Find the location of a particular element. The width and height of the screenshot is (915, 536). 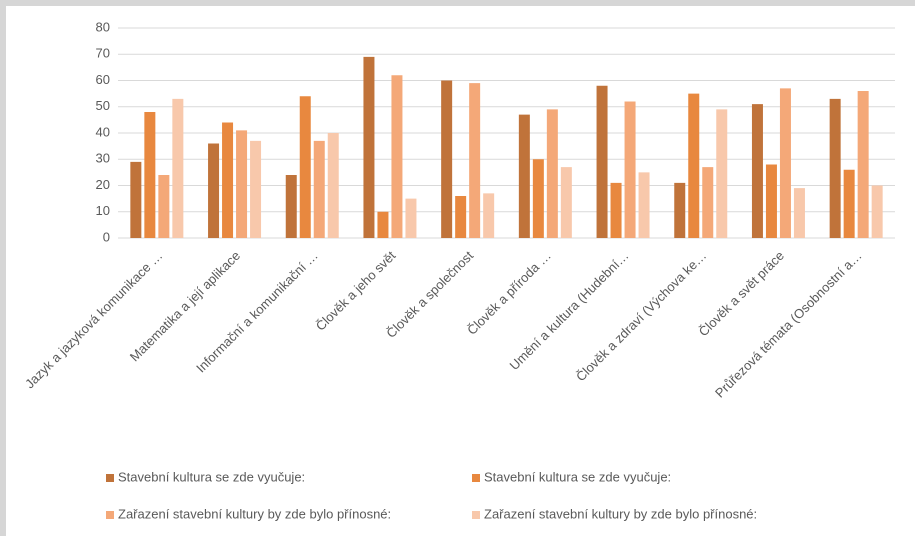

y-tick-label: 0 is located at coordinates (106, 236).